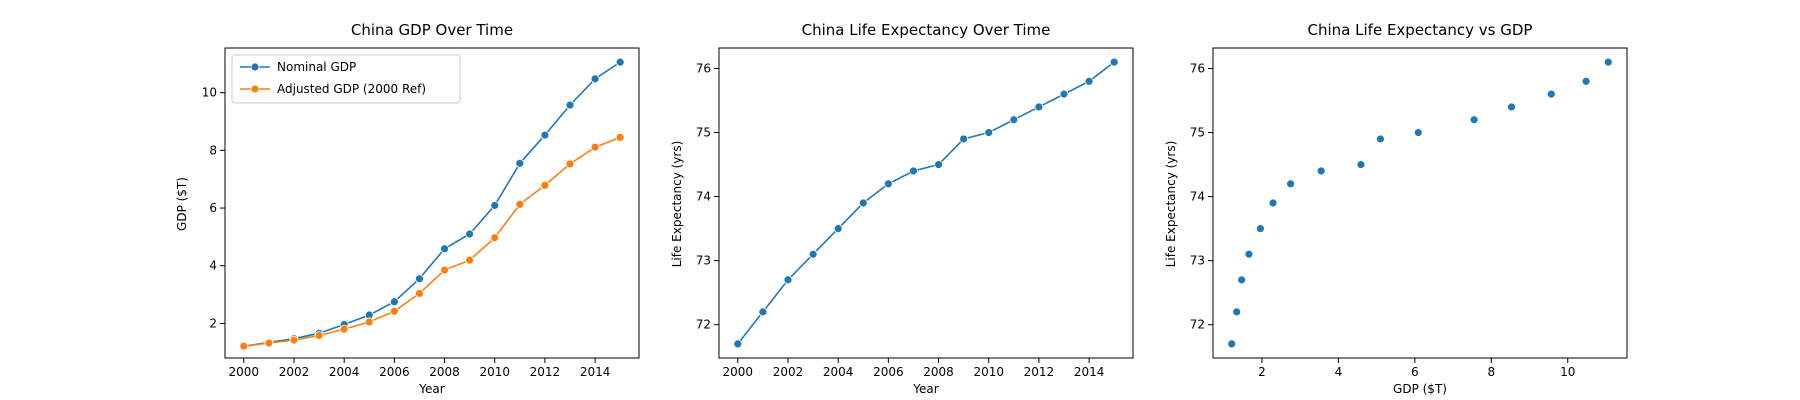 The width and height of the screenshot is (1800, 400). Describe the element at coordinates (1089, 372) in the screenshot. I see `x-tick-label: 2014` at that location.